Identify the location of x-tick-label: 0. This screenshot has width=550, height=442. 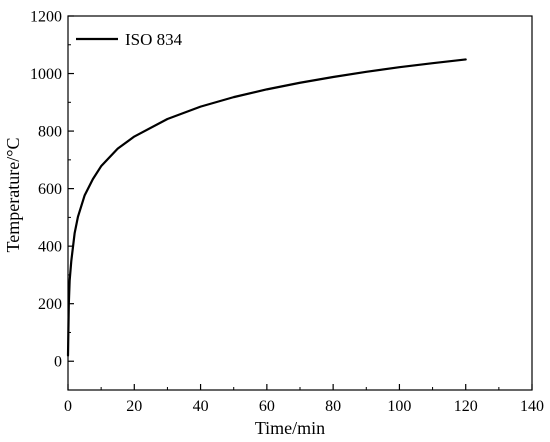
(68, 406).